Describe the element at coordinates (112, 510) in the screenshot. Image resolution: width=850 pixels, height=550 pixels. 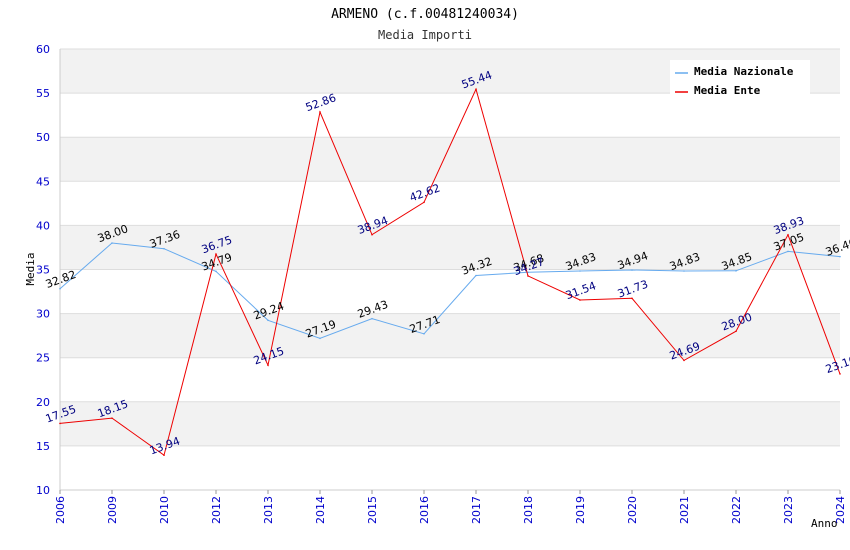
I see `x-tick-label: 2009` at that location.